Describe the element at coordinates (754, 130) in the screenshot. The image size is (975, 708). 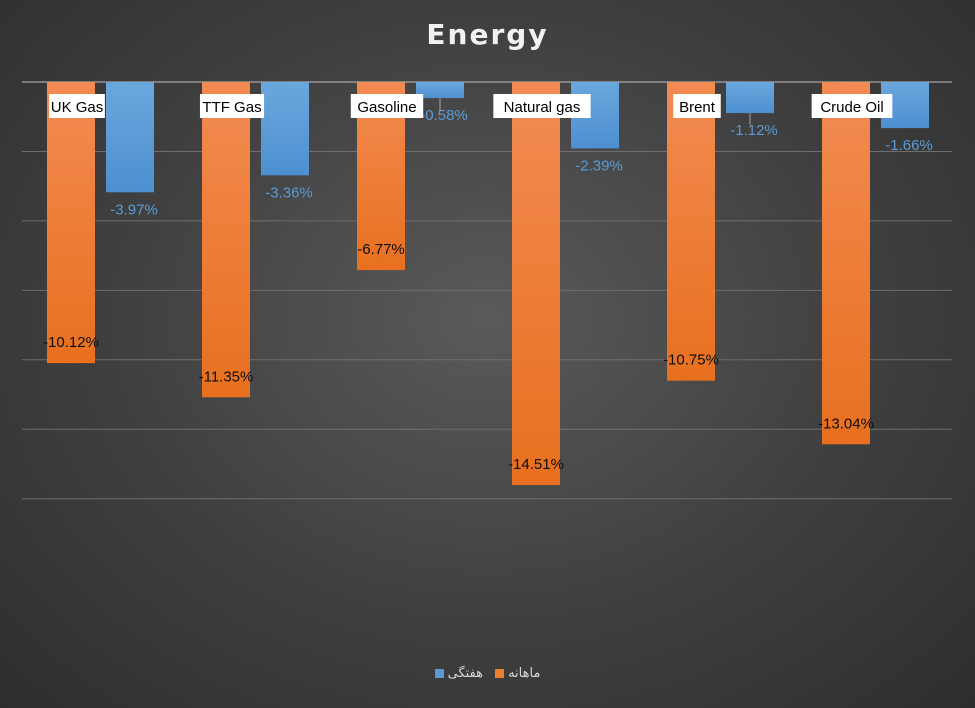
I see `data-label-weekly: -1.12%` at that location.